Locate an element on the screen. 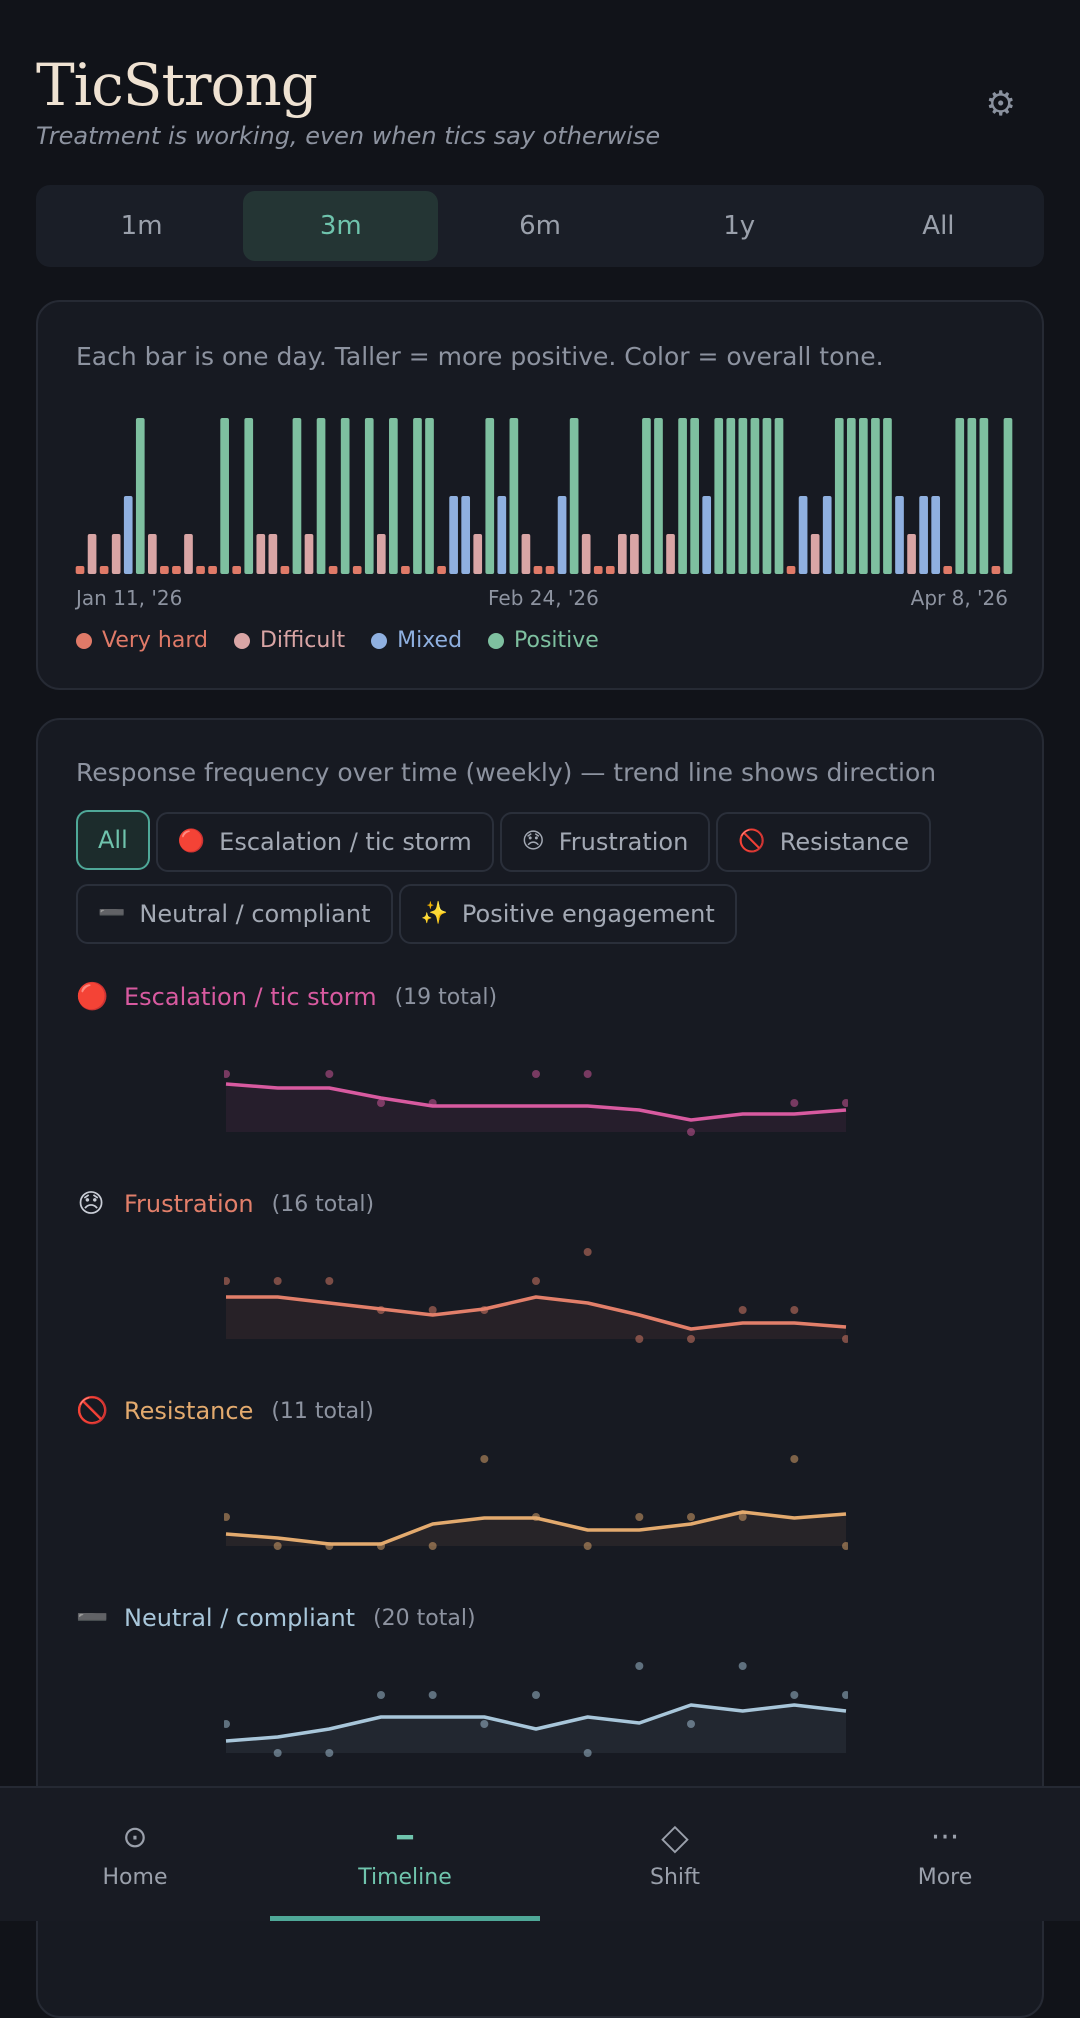 The height and width of the screenshot is (2018, 1080). chip-positive: ✨ Positive engagement is located at coordinates (567, 913).